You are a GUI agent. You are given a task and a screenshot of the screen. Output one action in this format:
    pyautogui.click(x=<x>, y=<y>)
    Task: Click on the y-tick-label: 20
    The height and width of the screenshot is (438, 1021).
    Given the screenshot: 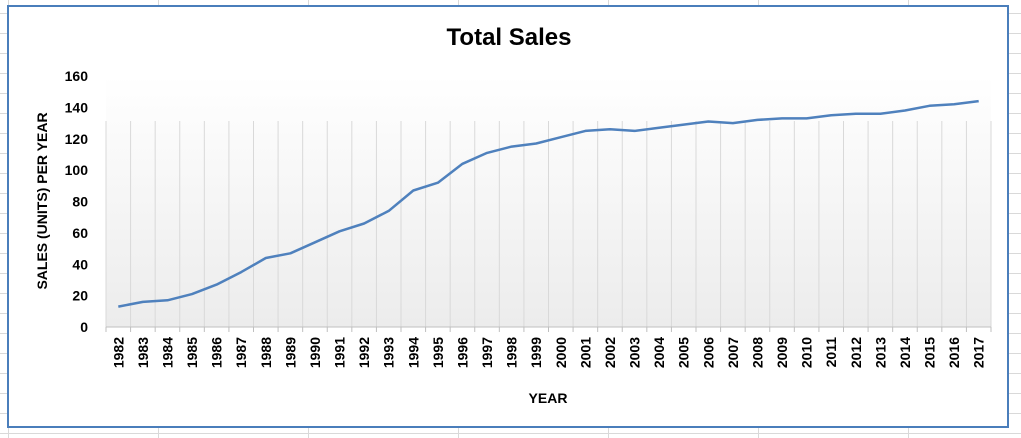 What is the action you would take?
    pyautogui.click(x=80, y=296)
    